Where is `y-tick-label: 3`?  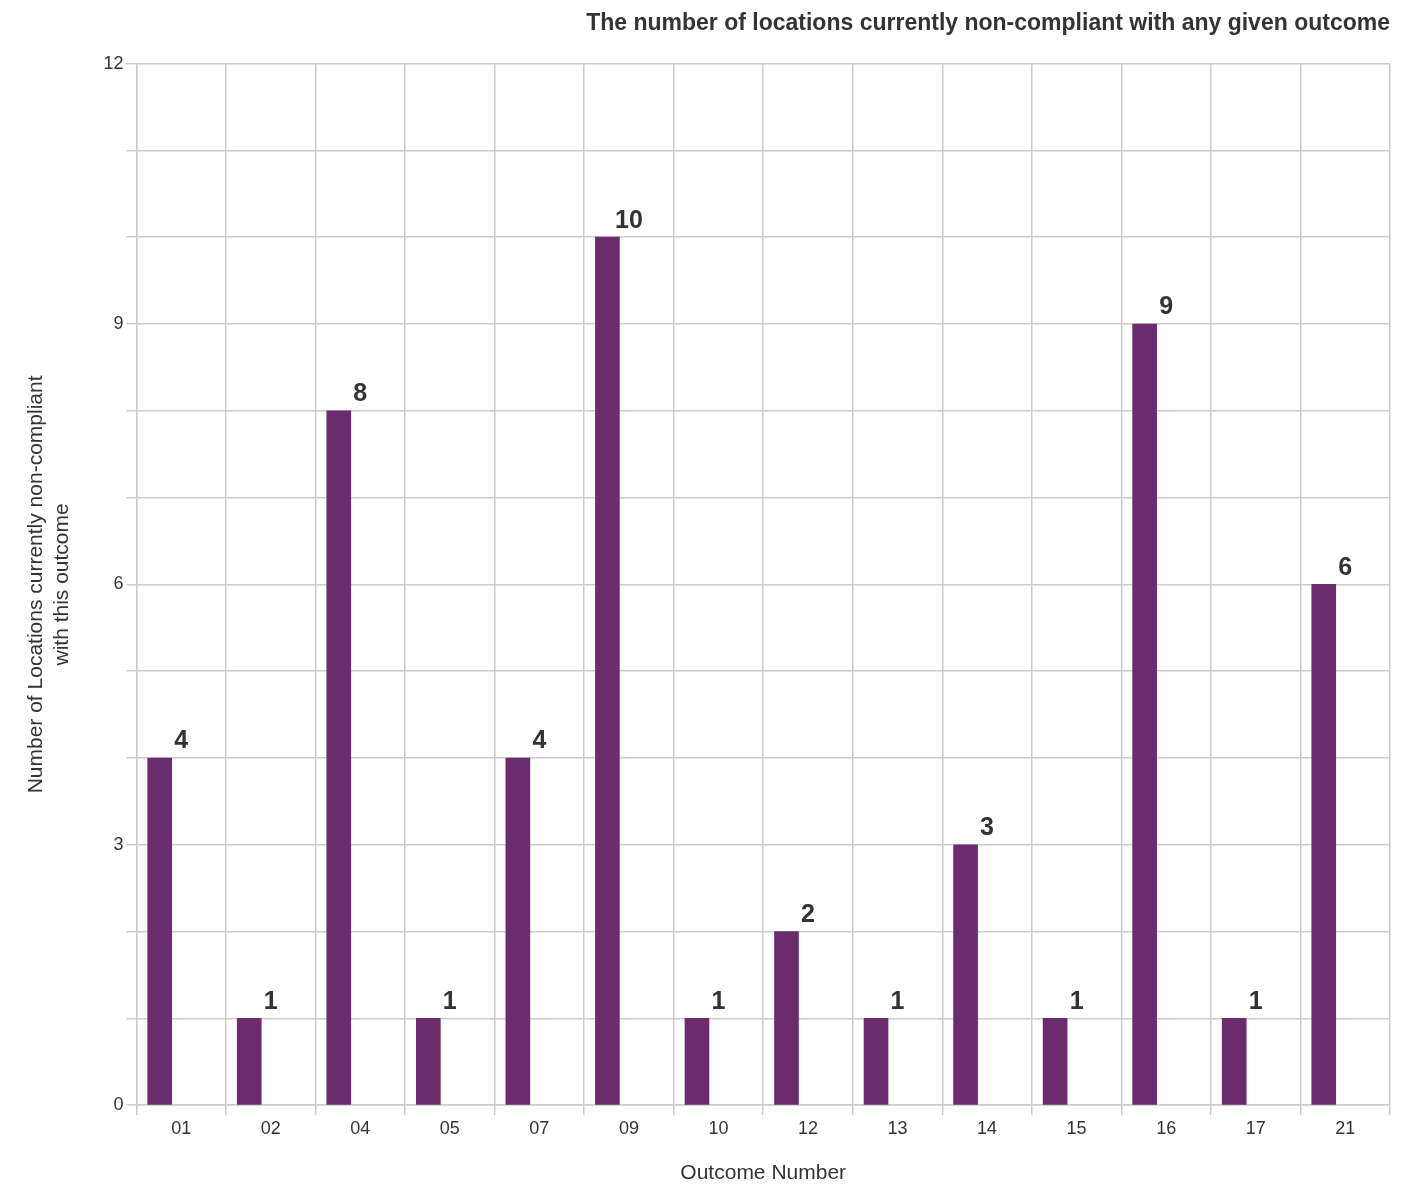 y-tick-label: 3 is located at coordinates (118, 843).